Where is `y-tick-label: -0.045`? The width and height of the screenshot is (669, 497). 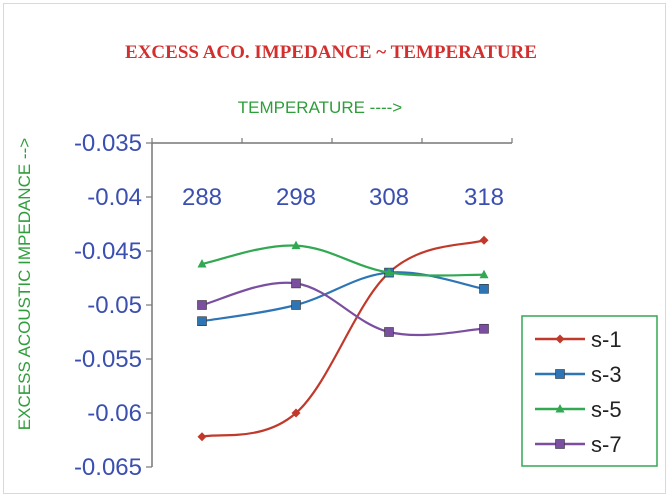 y-tick-label: -0.045 is located at coordinates (108, 251).